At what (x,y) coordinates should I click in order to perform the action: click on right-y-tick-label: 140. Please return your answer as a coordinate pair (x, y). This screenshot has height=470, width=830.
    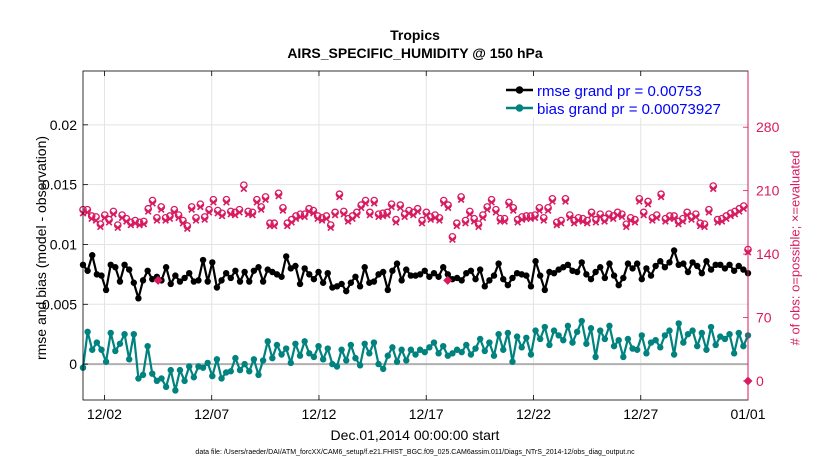
    Looking at the image, I should click on (768, 254).